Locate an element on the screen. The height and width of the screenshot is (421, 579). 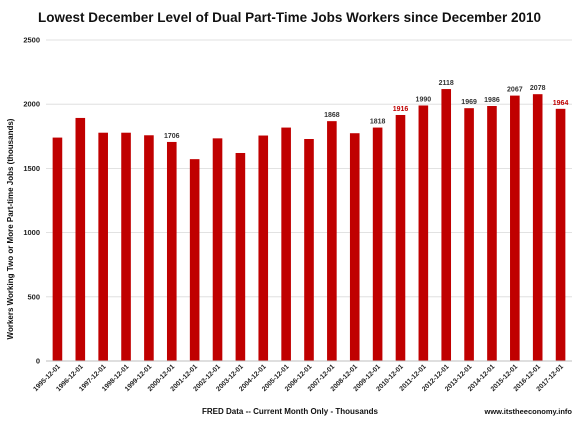
data-label: 1916 is located at coordinates (401, 109).